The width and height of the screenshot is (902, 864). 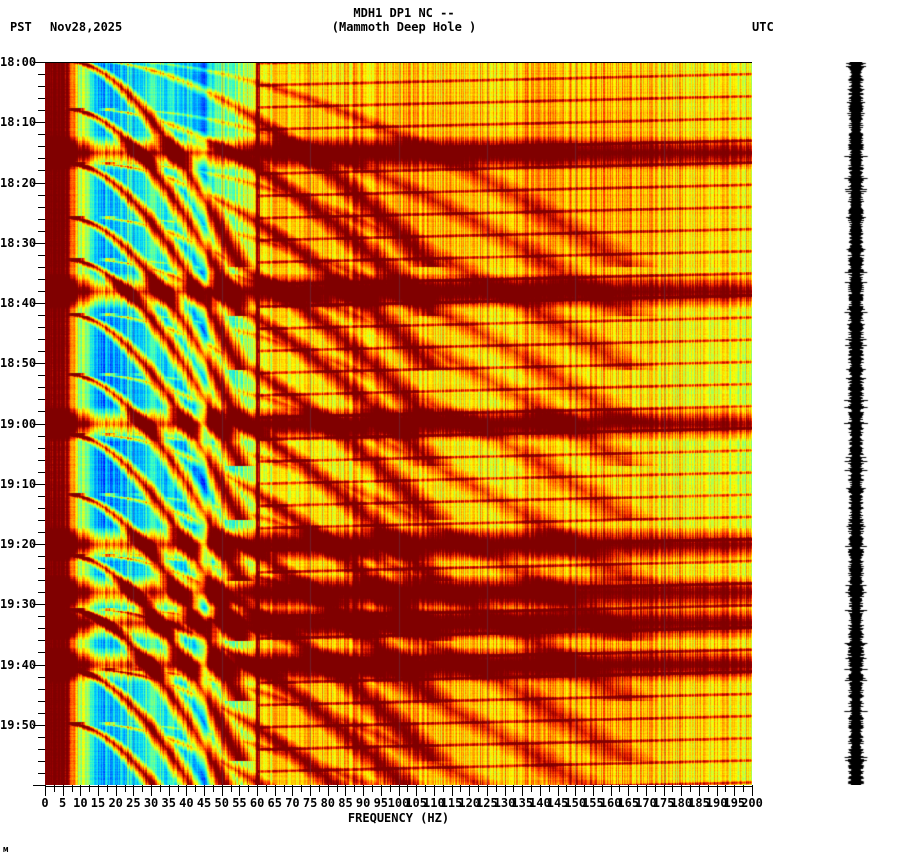 What do you see at coordinates (404, 27) in the screenshot?
I see `station-title-line2-text: (Mammoth Deep Hole )` at bounding box center [404, 27].